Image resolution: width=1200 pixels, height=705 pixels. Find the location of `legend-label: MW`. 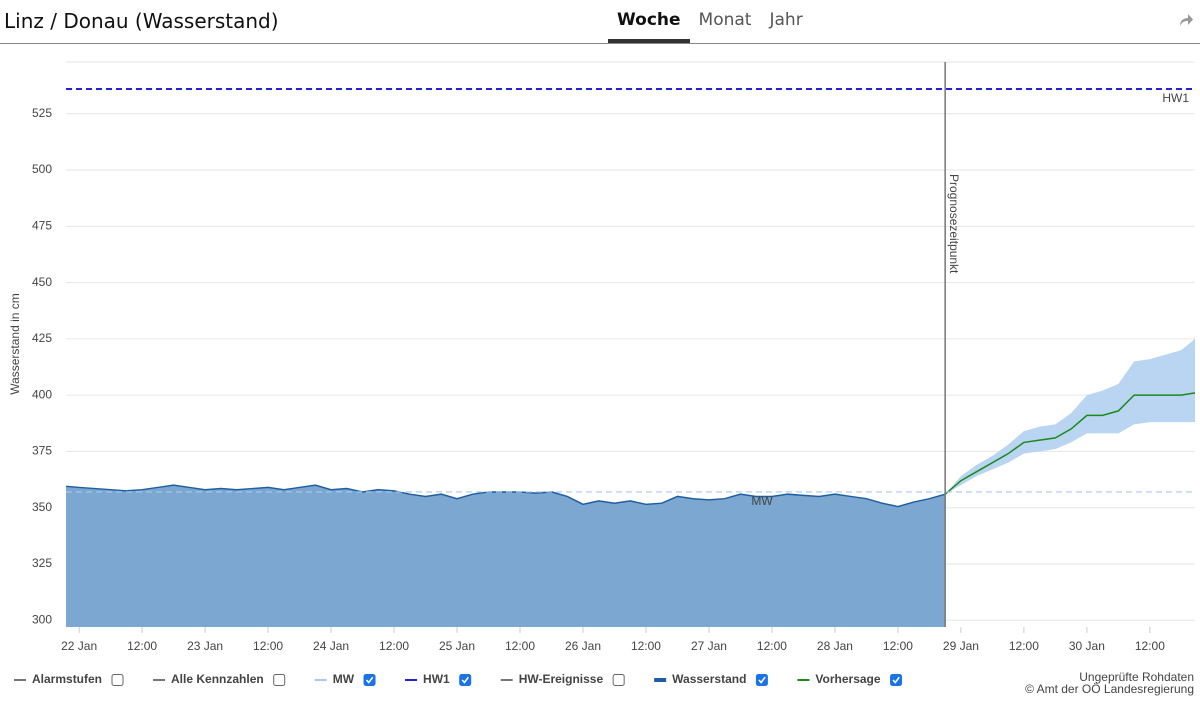

legend-label: MW is located at coordinates (344, 679).